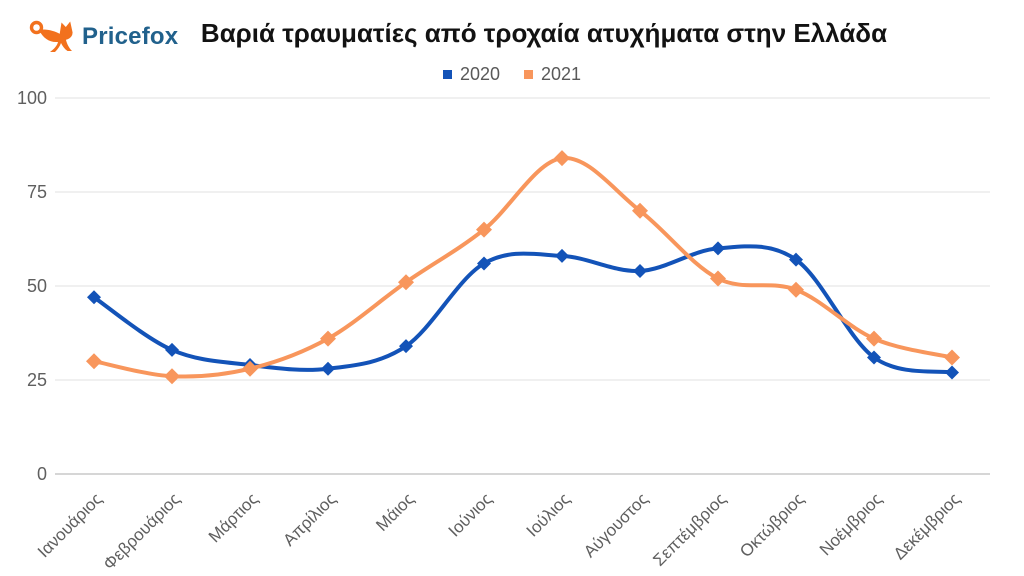 This screenshot has width=1024, height=576. I want to click on legend-item-2020: 2020, so click(471, 74).